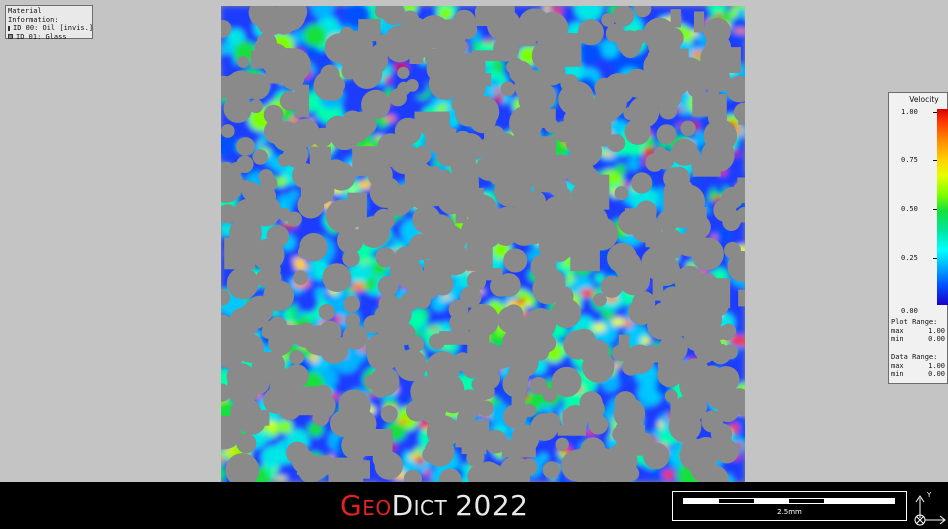  Describe the element at coordinates (33, 15) in the screenshot. I see `material-information-title: Material Information:` at that location.